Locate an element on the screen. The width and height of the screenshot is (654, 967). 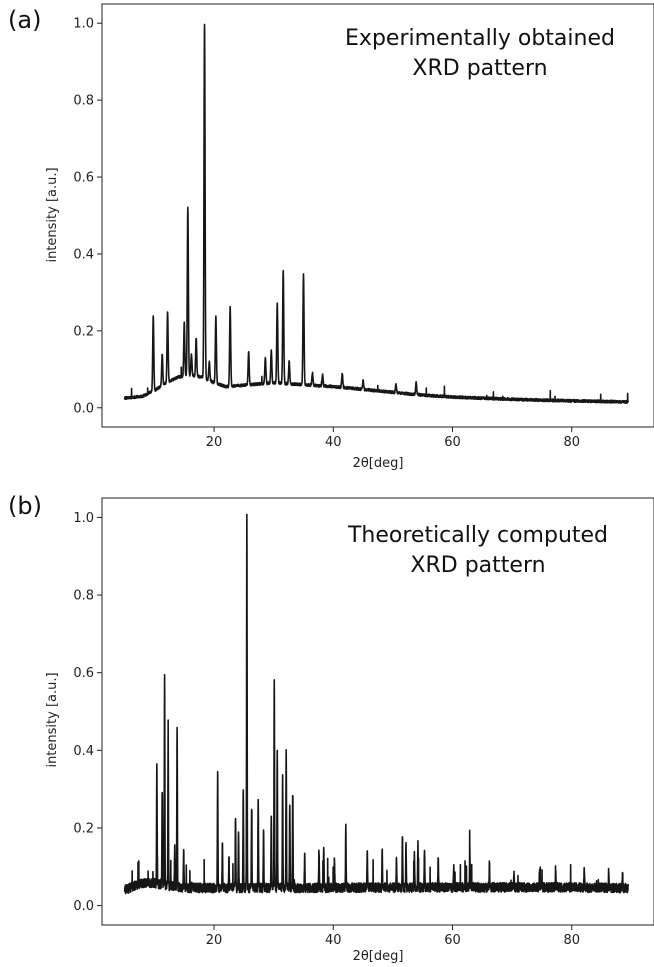
panel-a-y-tick-label: 0.0 is located at coordinates (83, 408).